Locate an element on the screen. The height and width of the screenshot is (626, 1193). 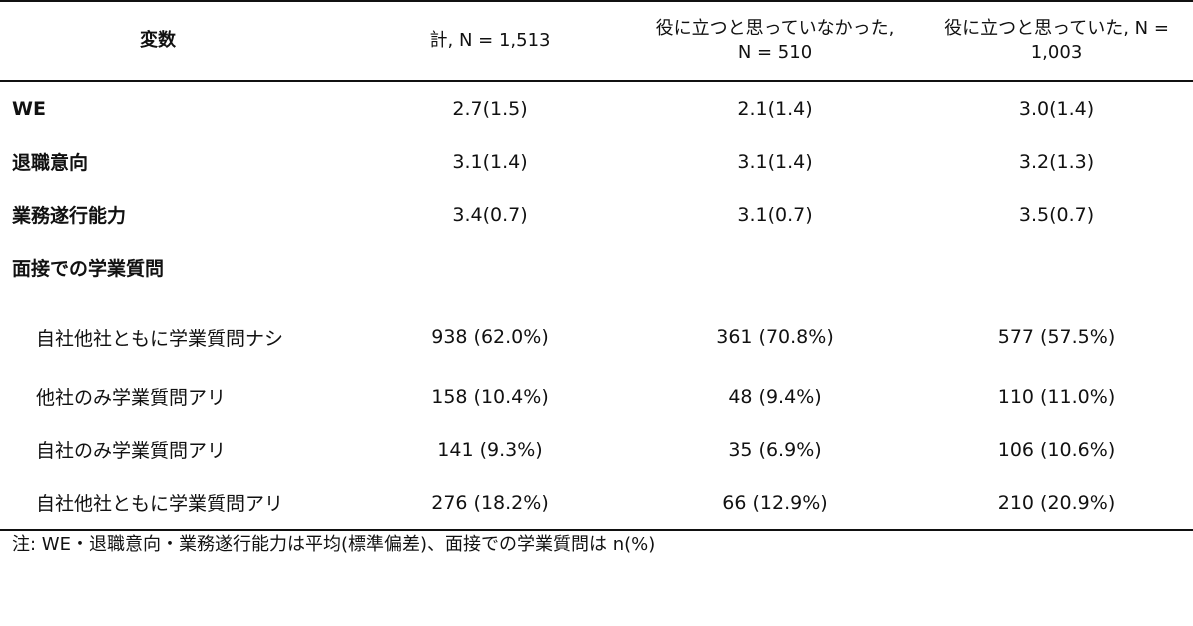
header-not-useful-line2: N = 510 is located at coordinates (775, 52).